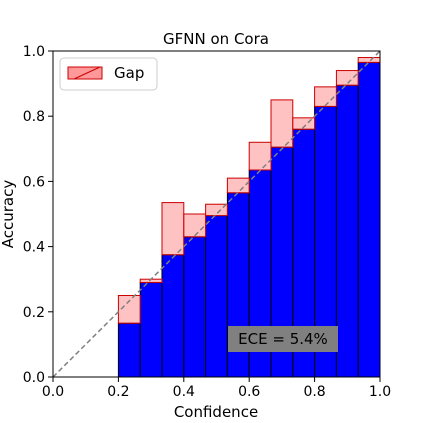  What do you see at coordinates (34, 52) in the screenshot?
I see `y-tick-label: 1.0` at bounding box center [34, 52].